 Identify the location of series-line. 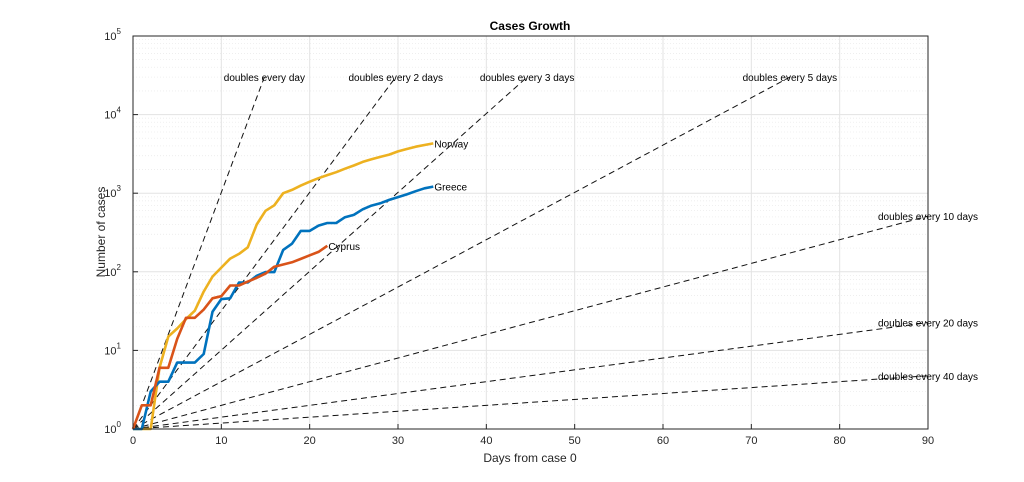
(230, 337).